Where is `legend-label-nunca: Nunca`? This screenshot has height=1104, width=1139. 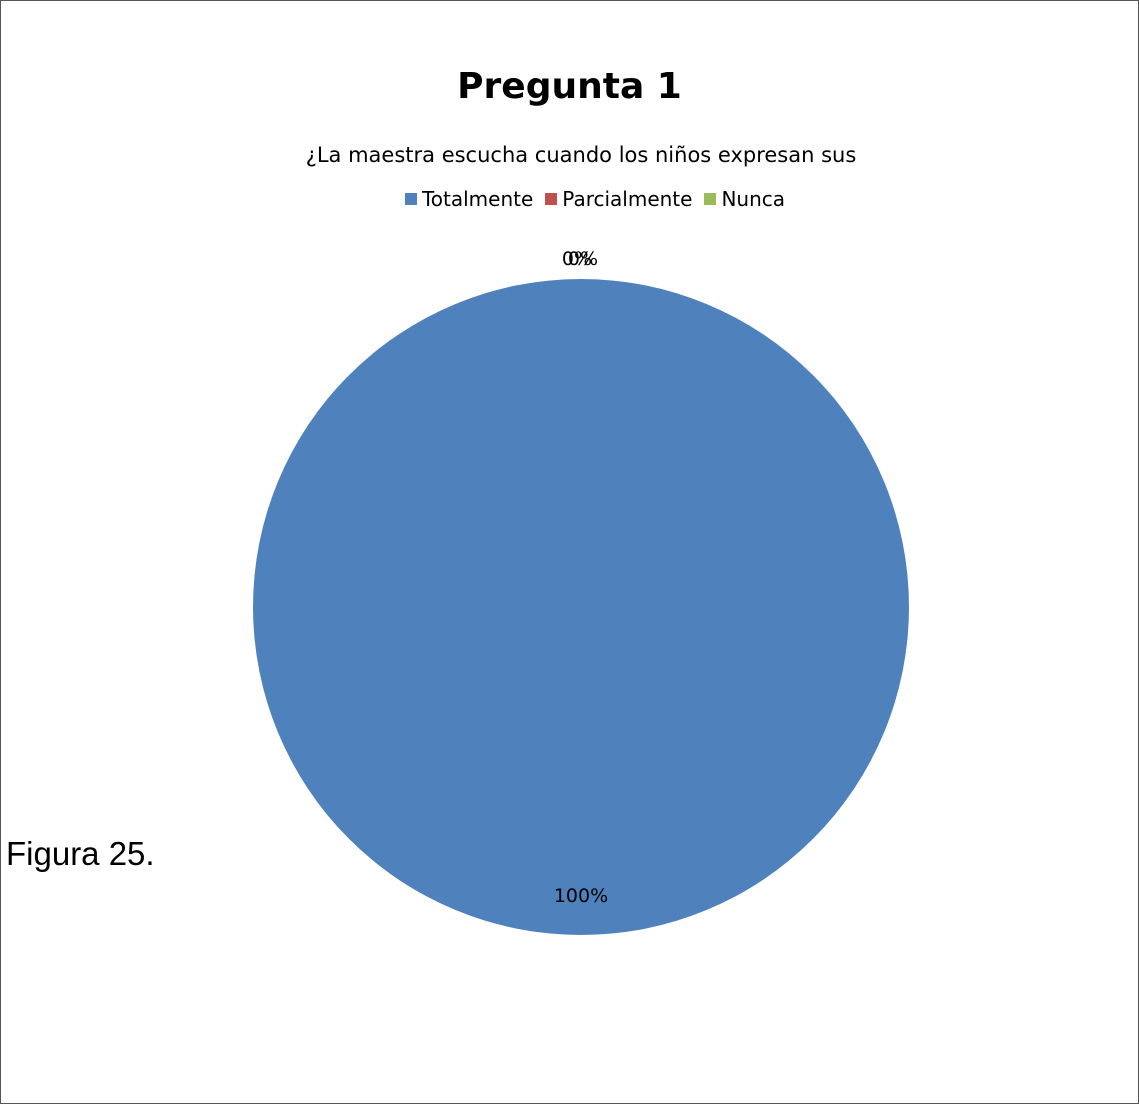 legend-label-nunca: Nunca is located at coordinates (753, 199).